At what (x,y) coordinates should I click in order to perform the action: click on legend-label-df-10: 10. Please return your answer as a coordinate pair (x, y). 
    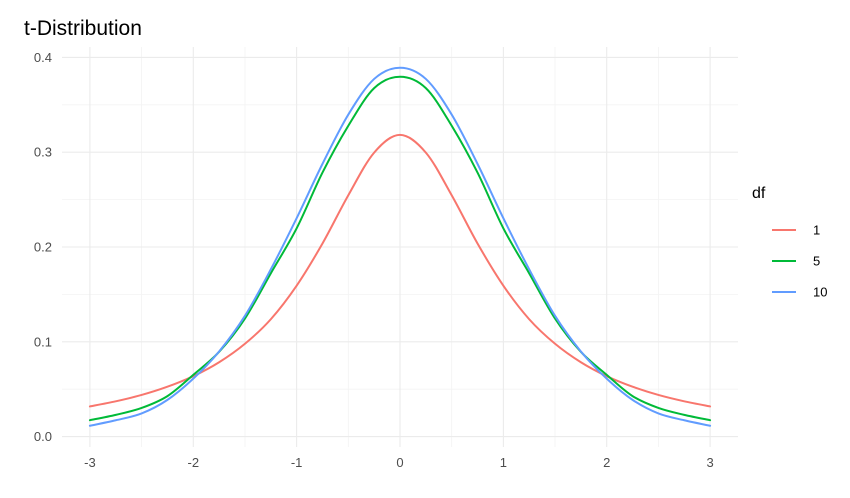
    Looking at the image, I should click on (820, 292).